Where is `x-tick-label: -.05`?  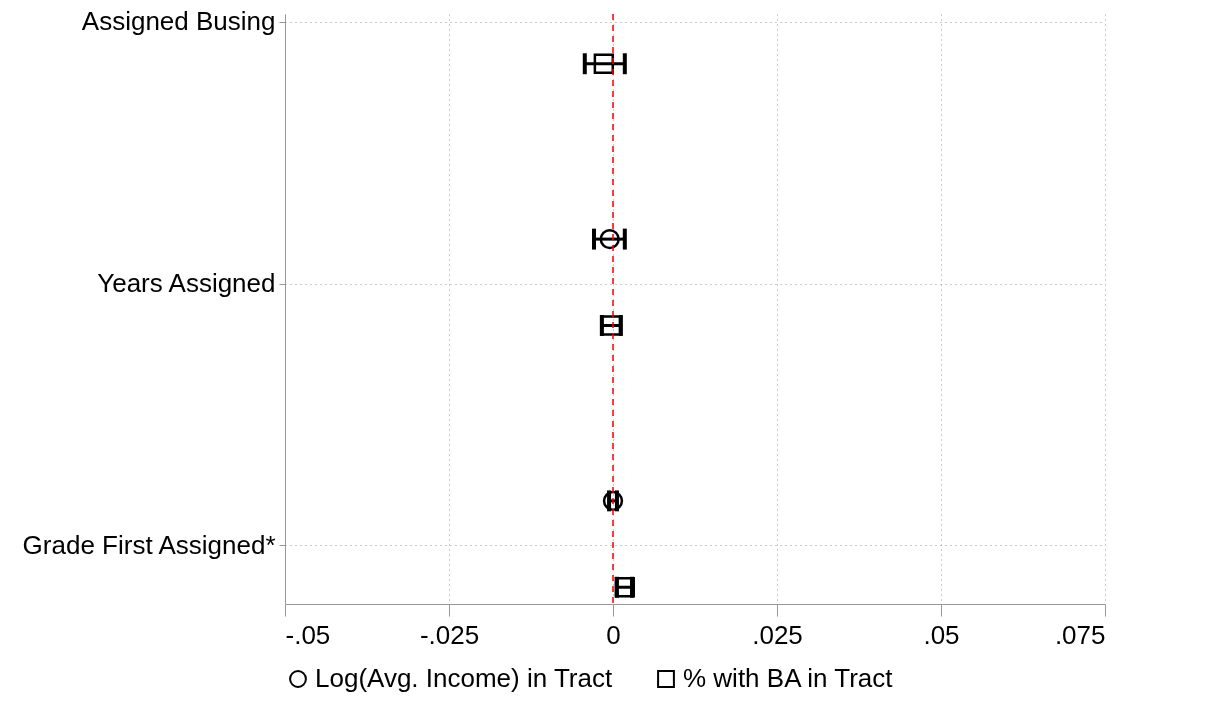 x-tick-label: -.05 is located at coordinates (308, 634).